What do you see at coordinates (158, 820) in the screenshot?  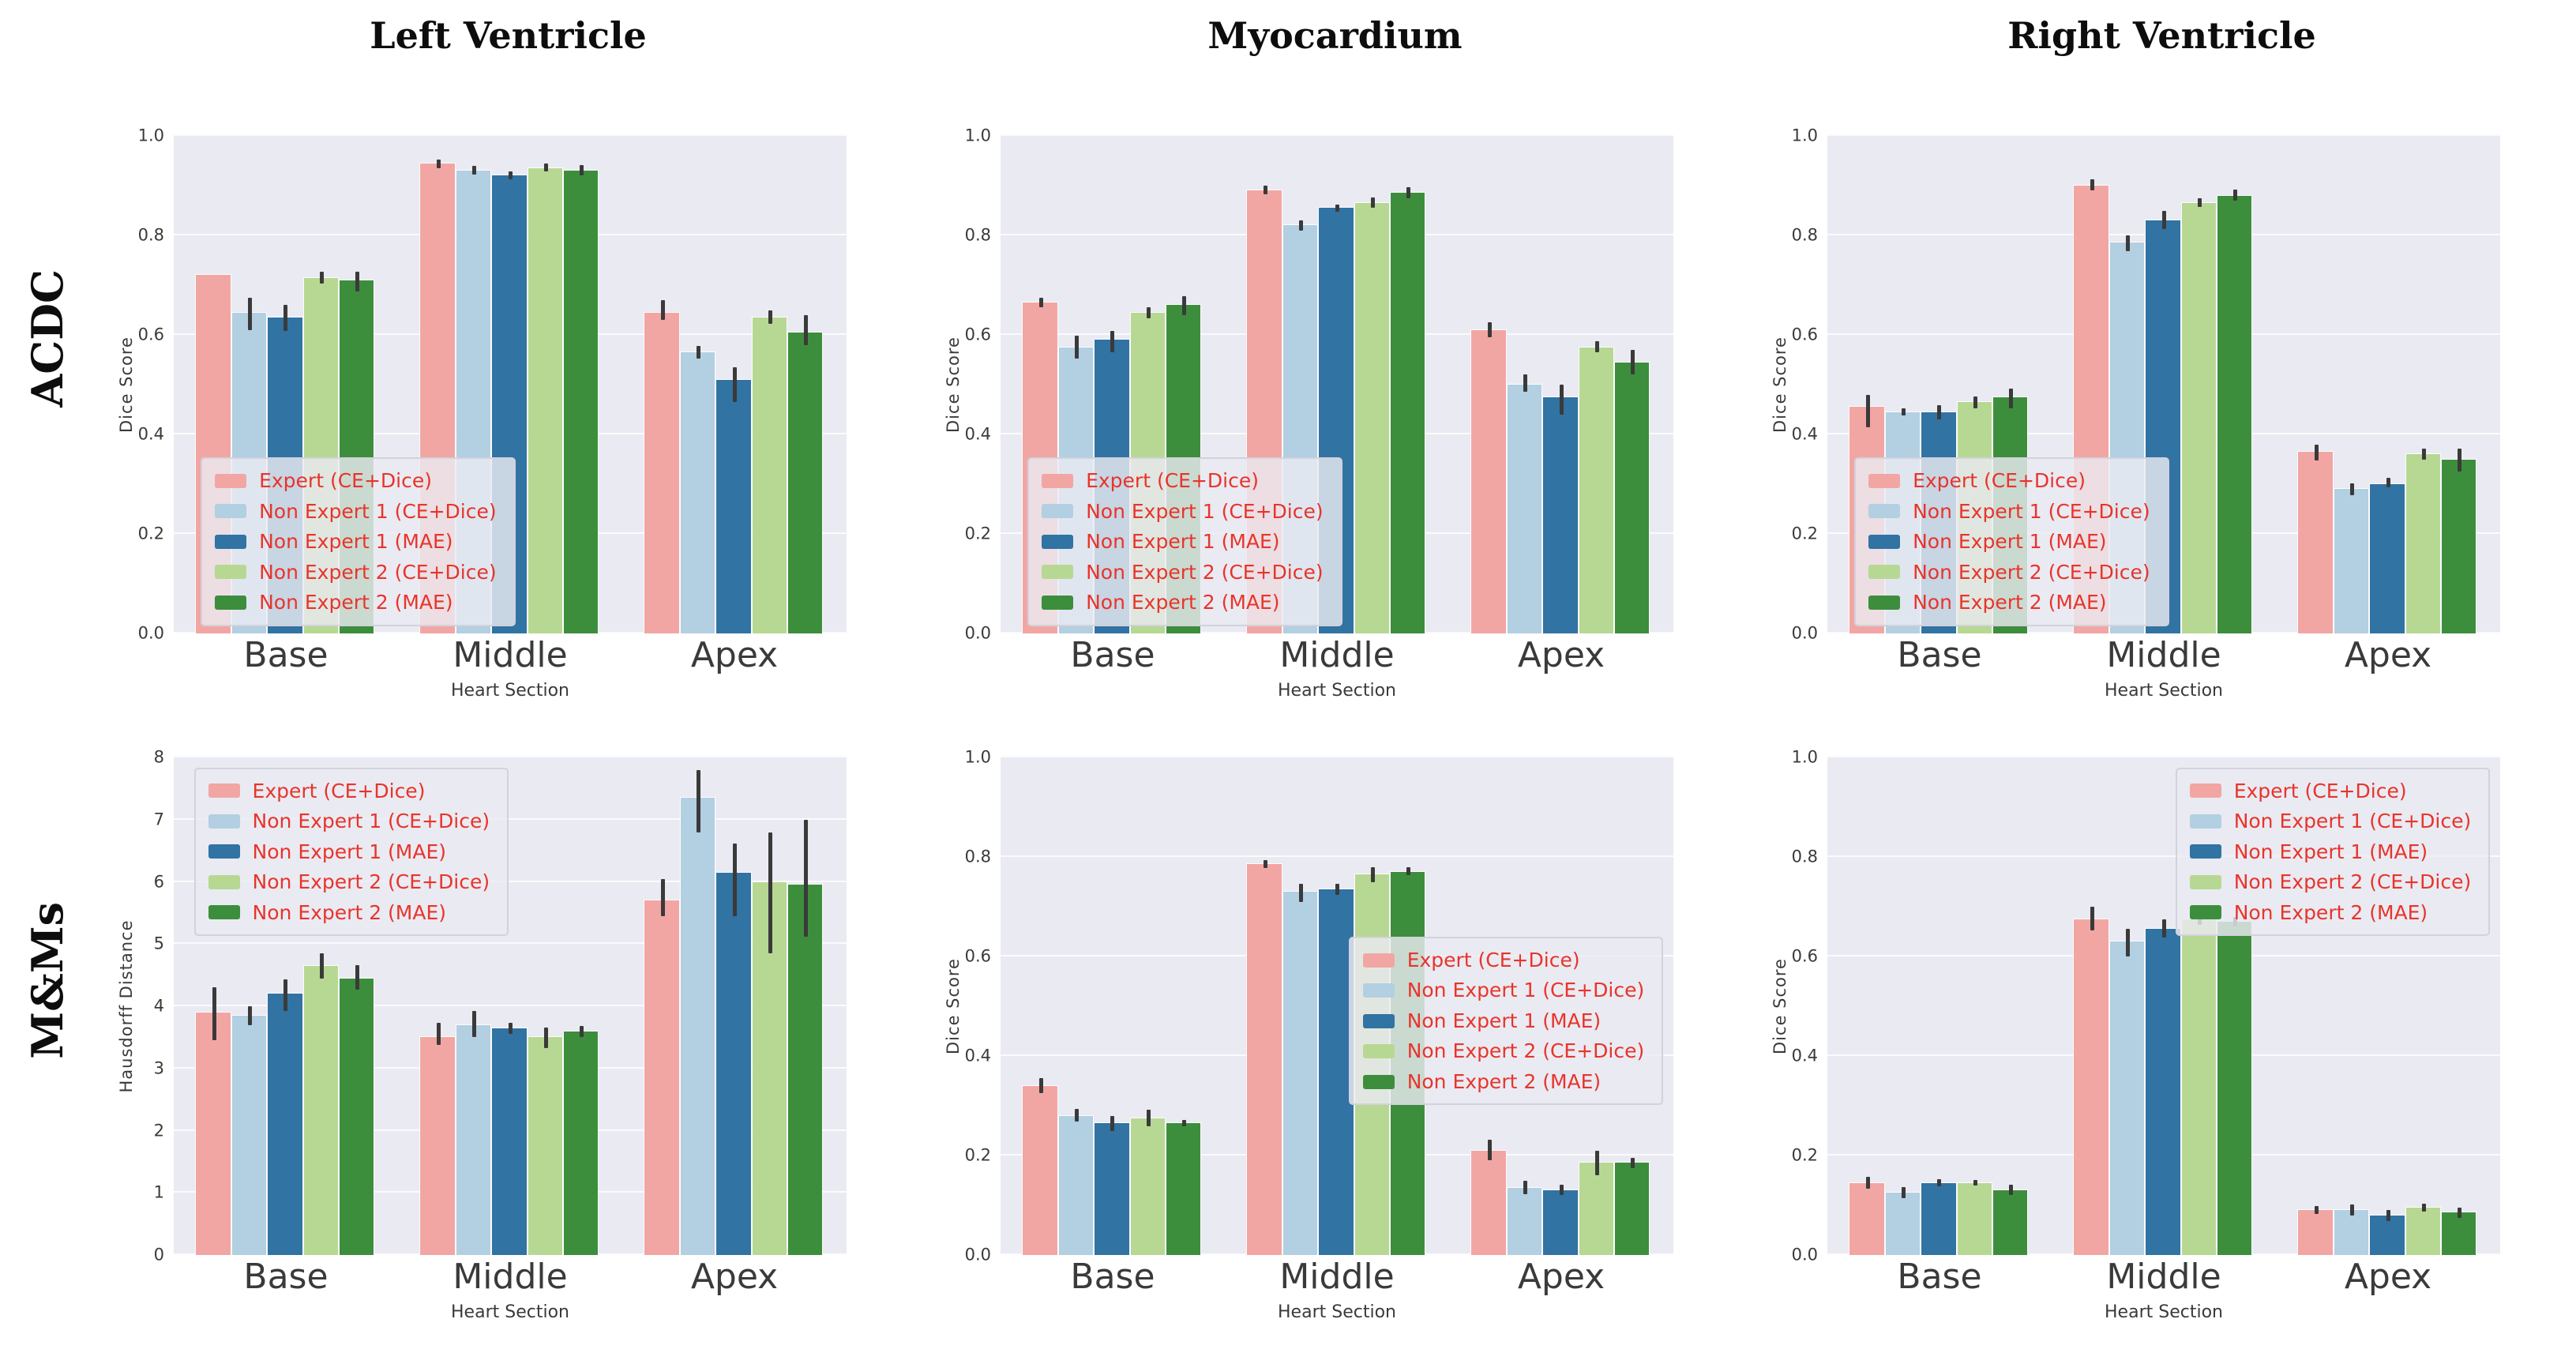 I see `y-tick-label: 7` at bounding box center [158, 820].